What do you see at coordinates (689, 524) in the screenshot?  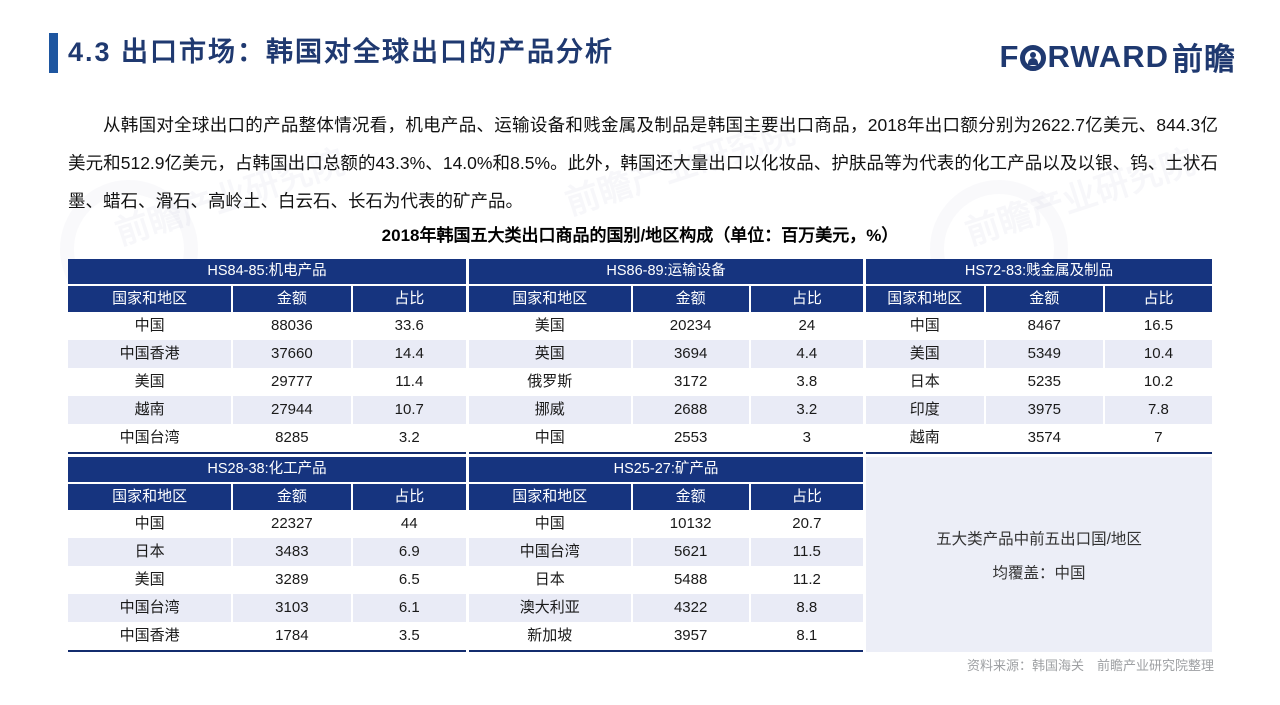 I see `amount-cell: 10132` at bounding box center [689, 524].